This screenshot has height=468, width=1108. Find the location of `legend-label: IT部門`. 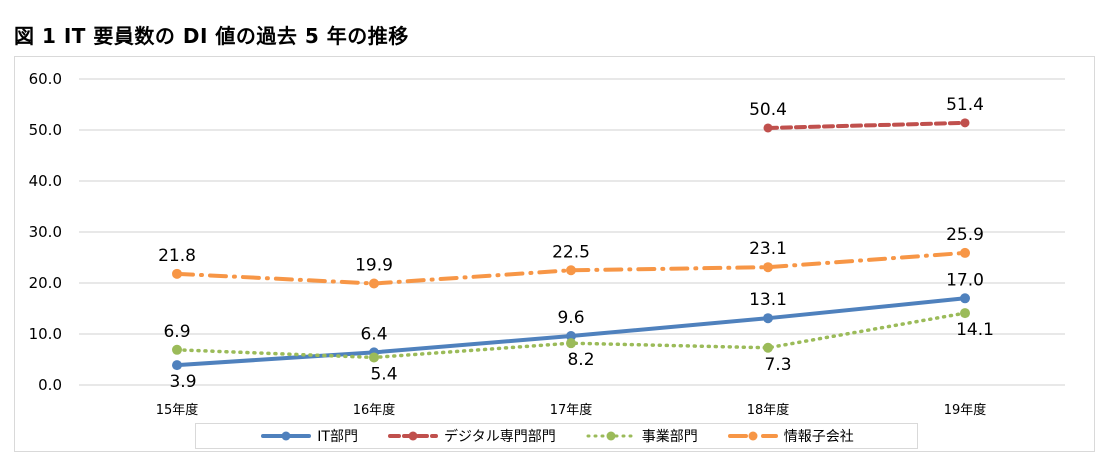

legend-label: IT部門 is located at coordinates (337, 437).